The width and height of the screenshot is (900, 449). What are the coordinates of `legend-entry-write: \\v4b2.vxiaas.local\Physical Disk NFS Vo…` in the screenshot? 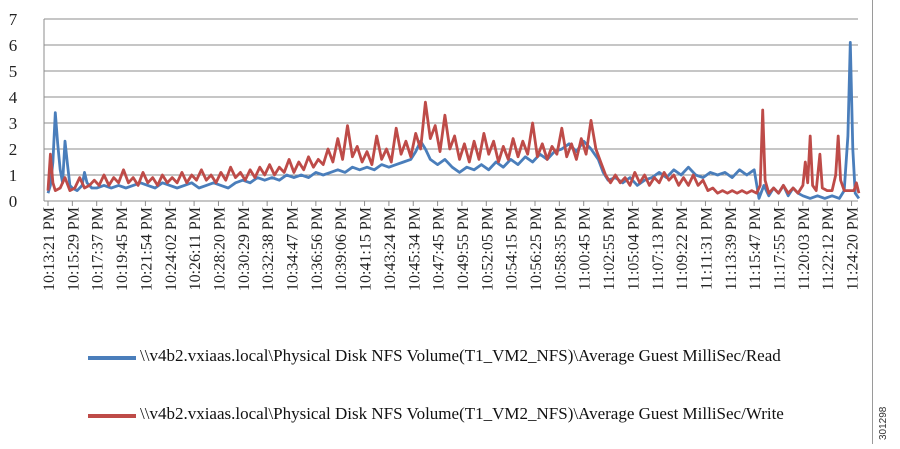 It's located at (454, 423).